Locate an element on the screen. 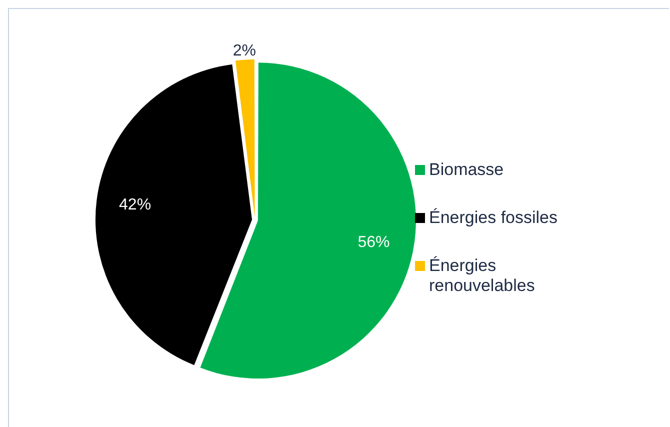 This screenshot has height=427, width=670. data-label: 42% is located at coordinates (135, 205).